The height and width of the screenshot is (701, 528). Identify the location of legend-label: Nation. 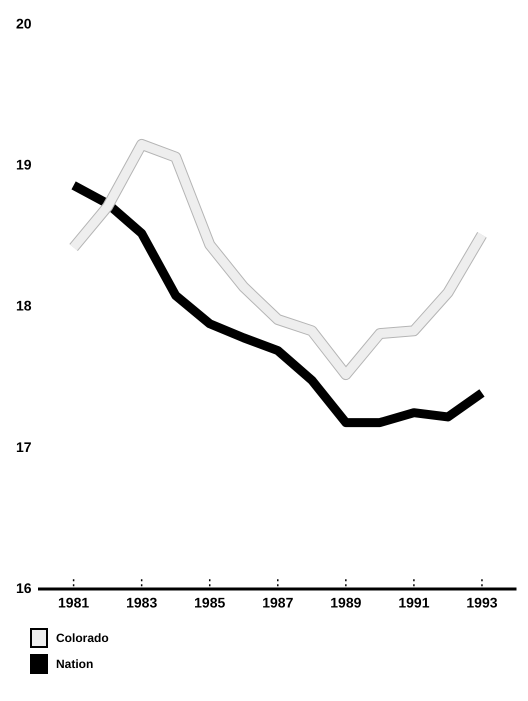
(75, 664).